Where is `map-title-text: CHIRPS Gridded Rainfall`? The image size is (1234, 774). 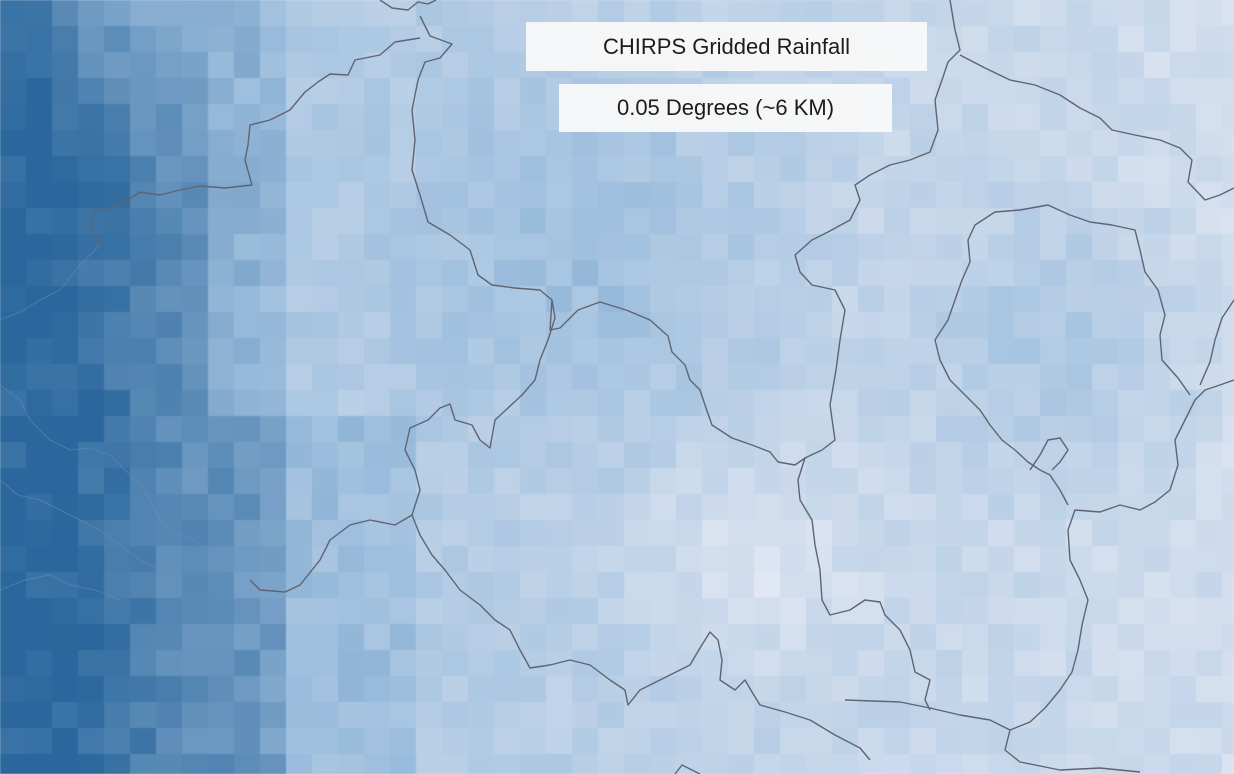
map-title-text: CHIRPS Gridded Rainfall is located at coordinates (726, 46).